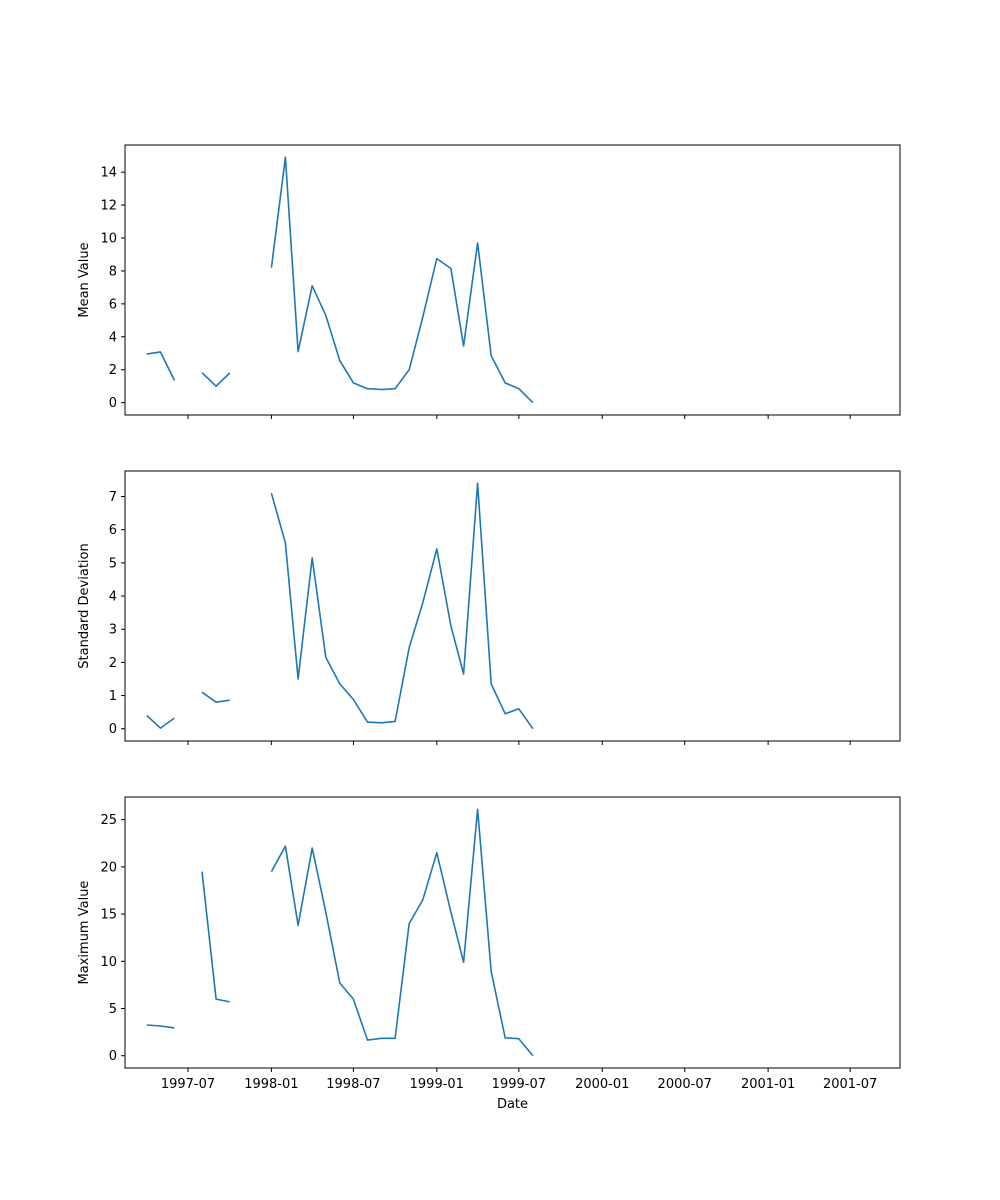 The height and width of the screenshot is (1200, 1000). What do you see at coordinates (84, 605) in the screenshot?
I see `y-axis-label-1: Standard Deviation` at bounding box center [84, 605].